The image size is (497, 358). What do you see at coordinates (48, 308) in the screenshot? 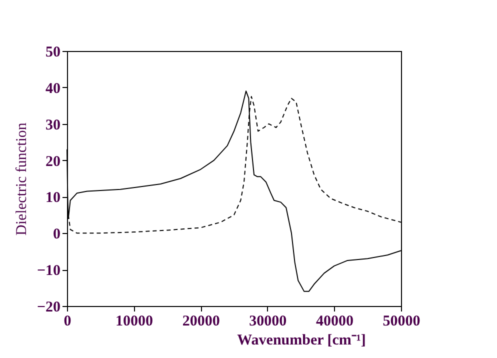
I see `y-tick-label: −20` at bounding box center [48, 308].